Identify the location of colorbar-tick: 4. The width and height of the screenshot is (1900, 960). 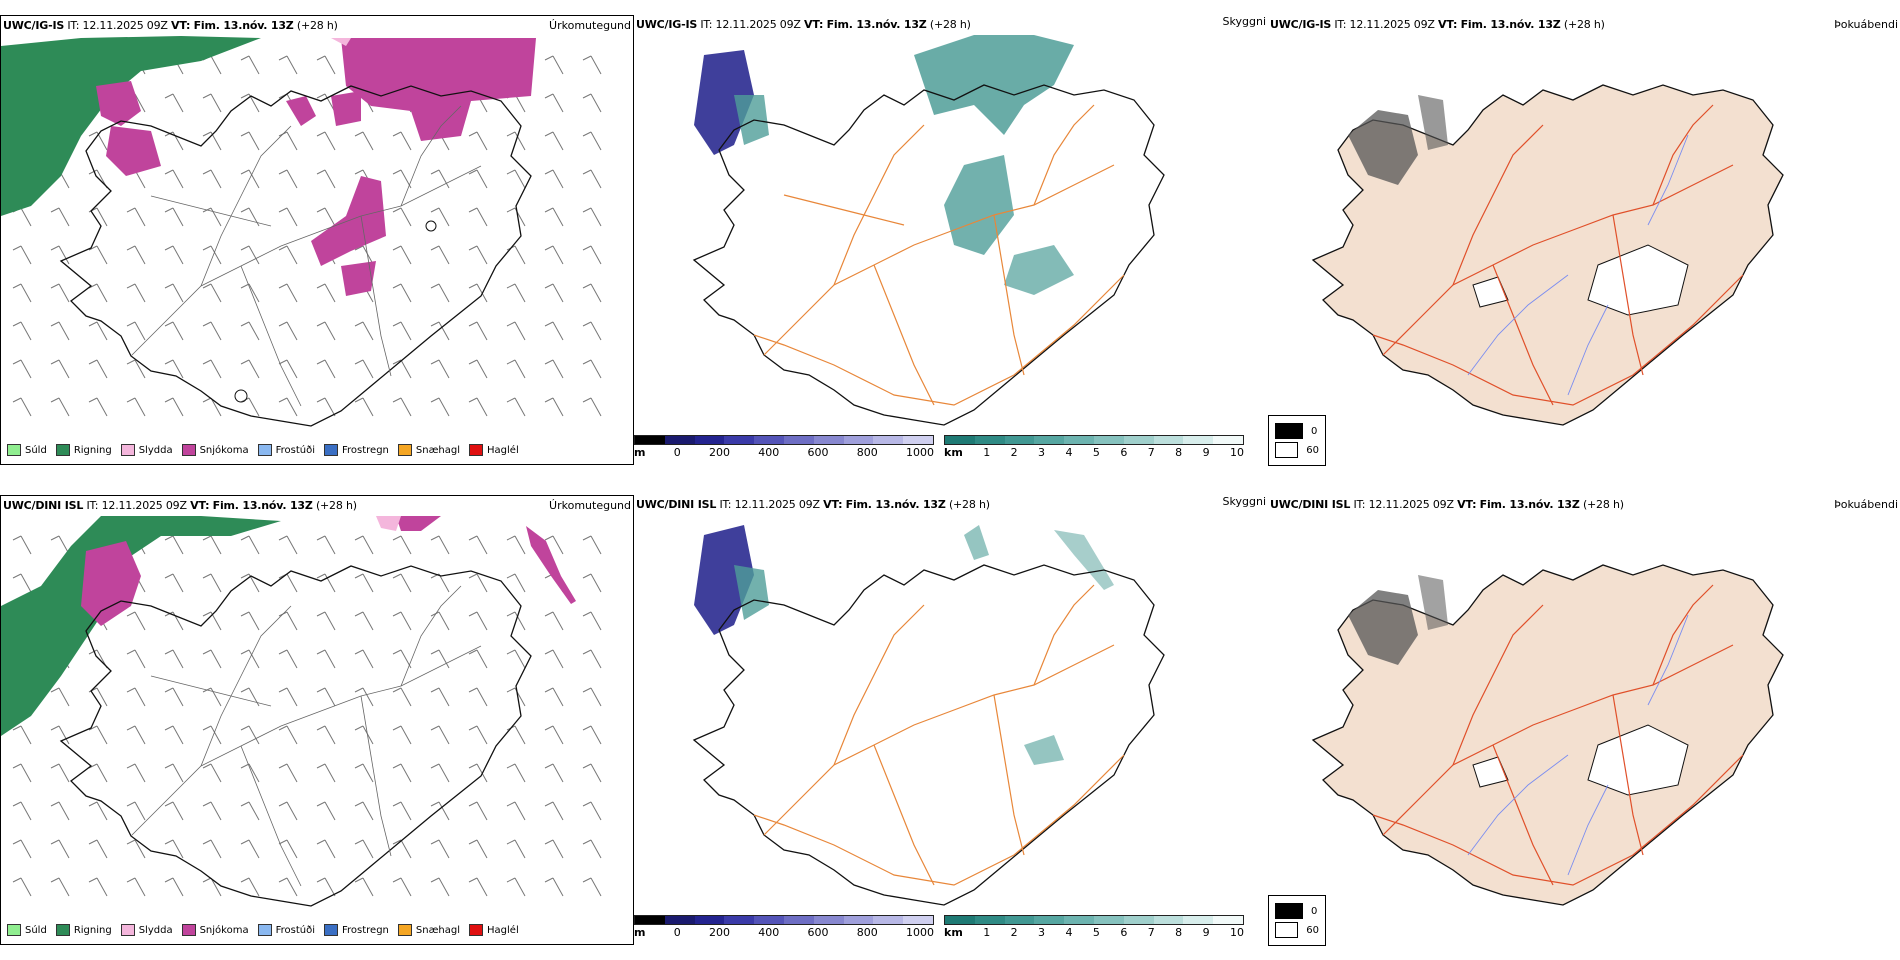
(1069, 452).